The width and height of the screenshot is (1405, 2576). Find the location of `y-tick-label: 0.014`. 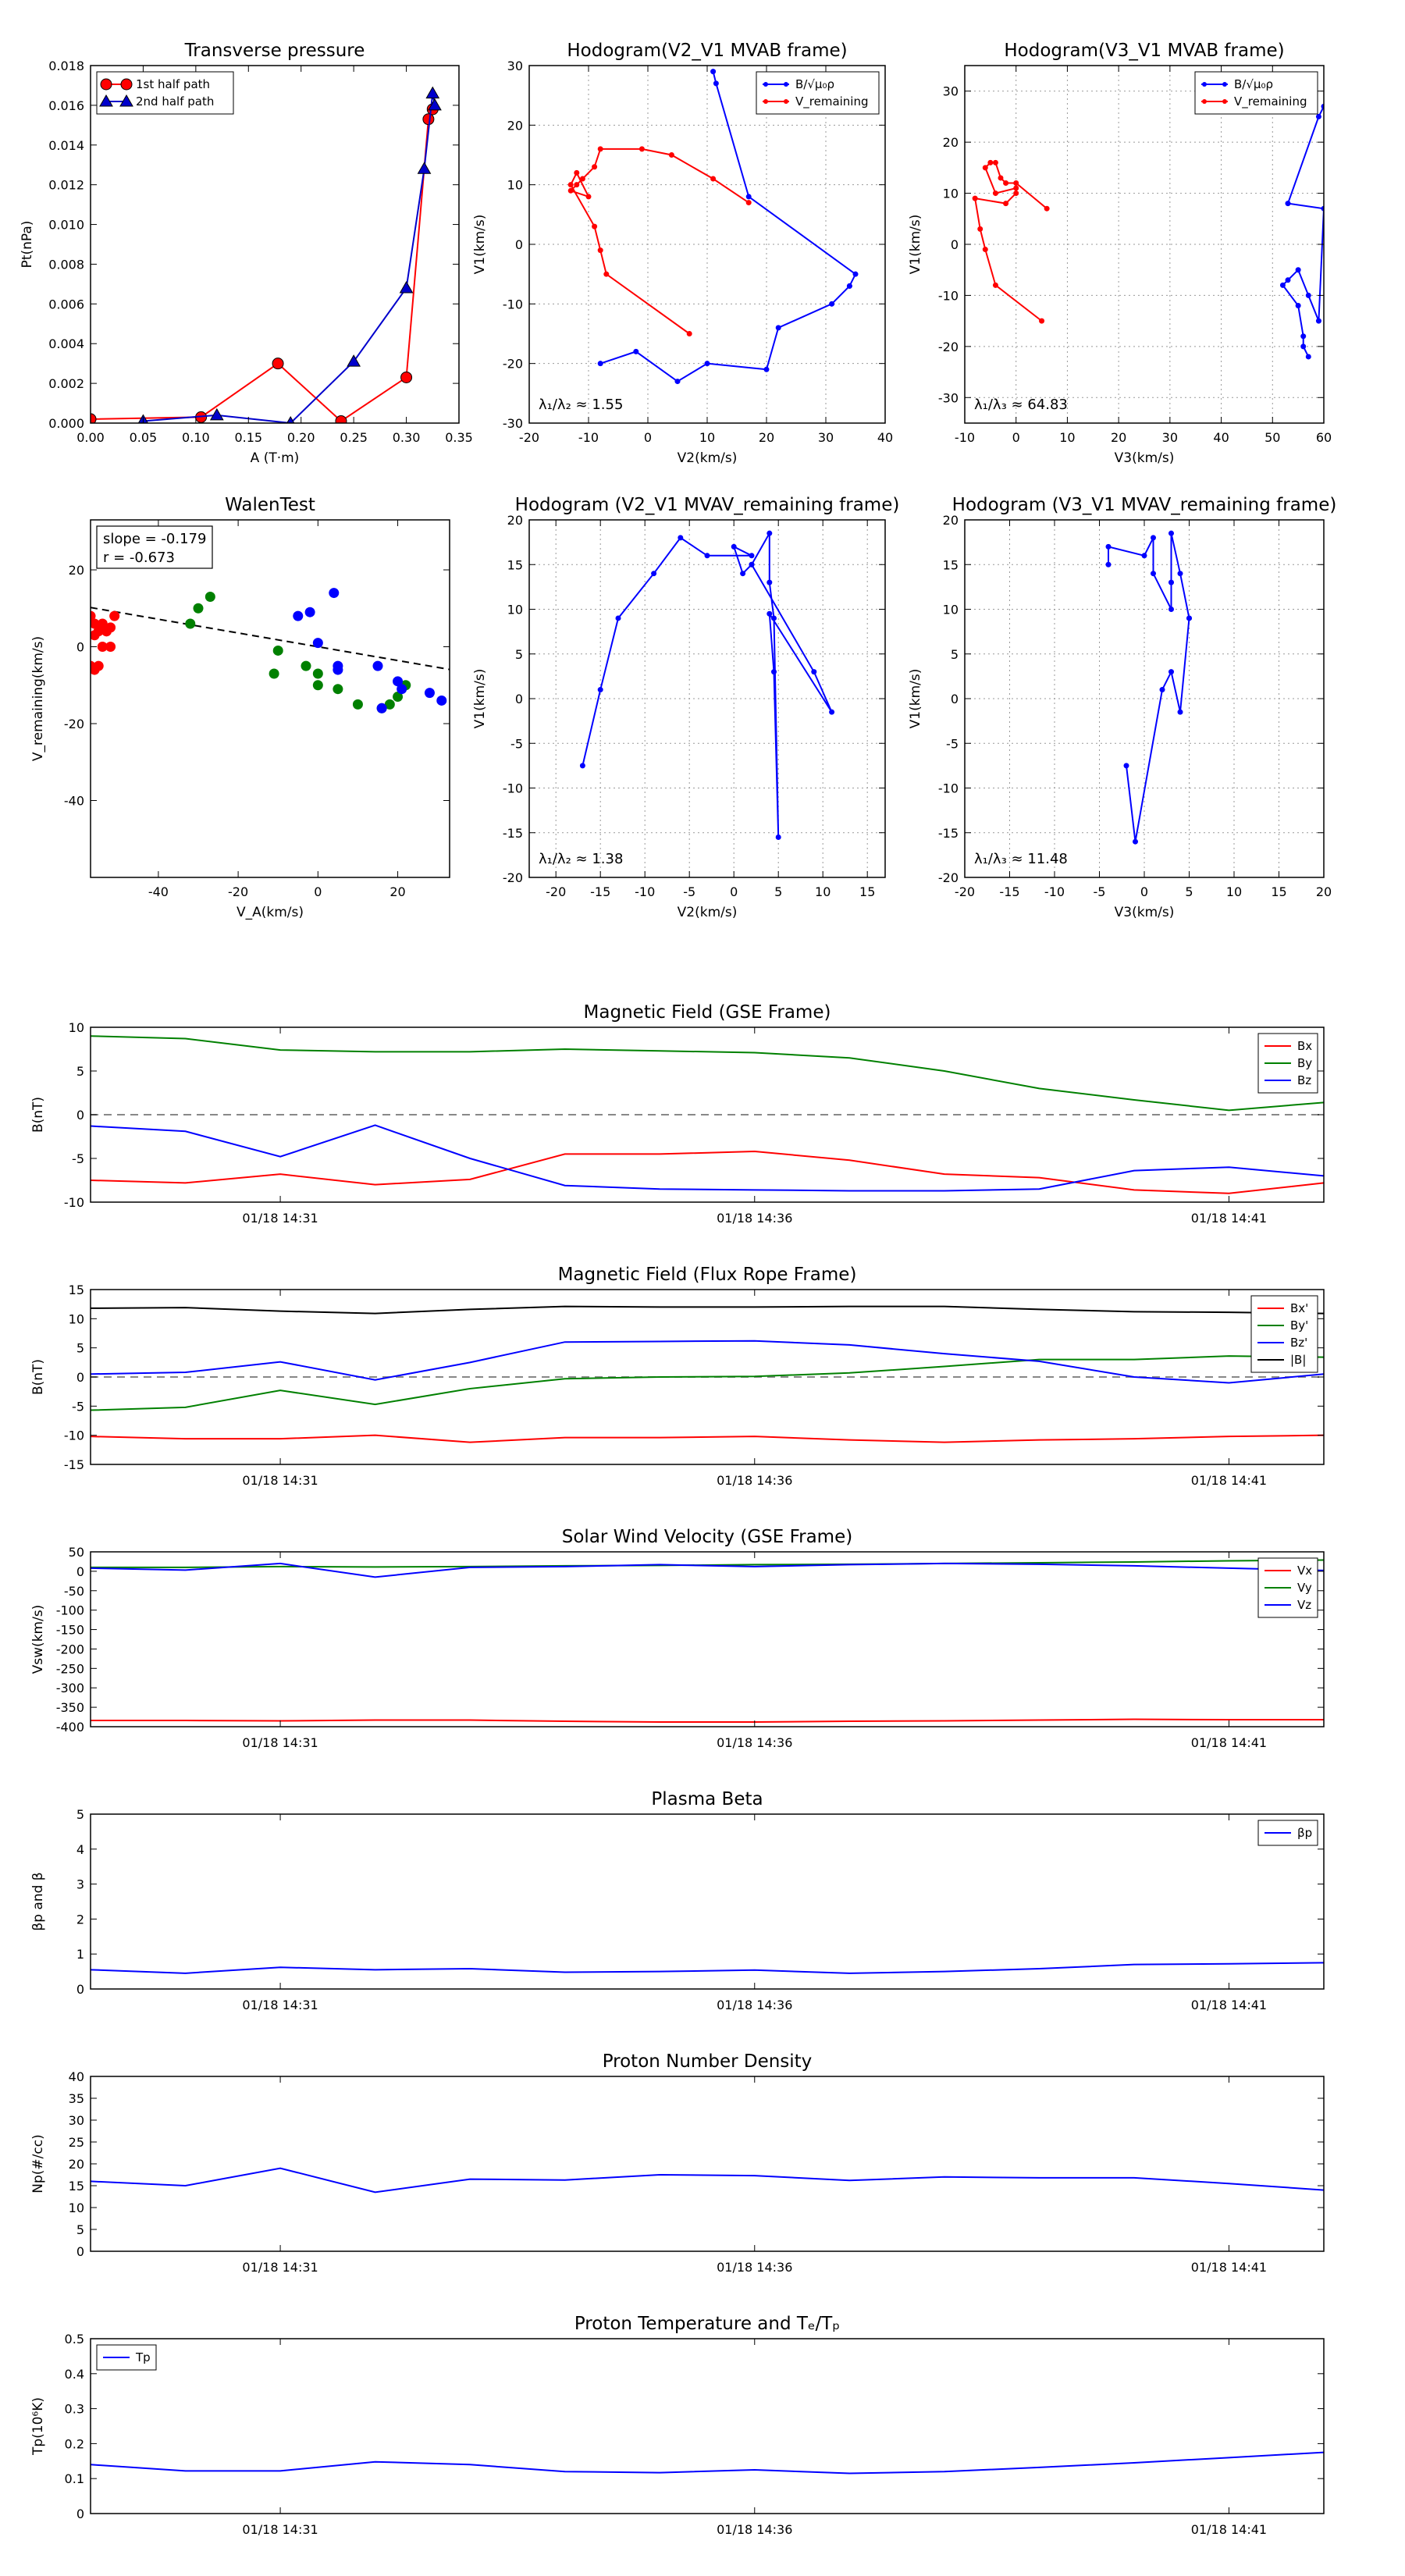

y-tick-label: 0.014 is located at coordinates (66, 145).